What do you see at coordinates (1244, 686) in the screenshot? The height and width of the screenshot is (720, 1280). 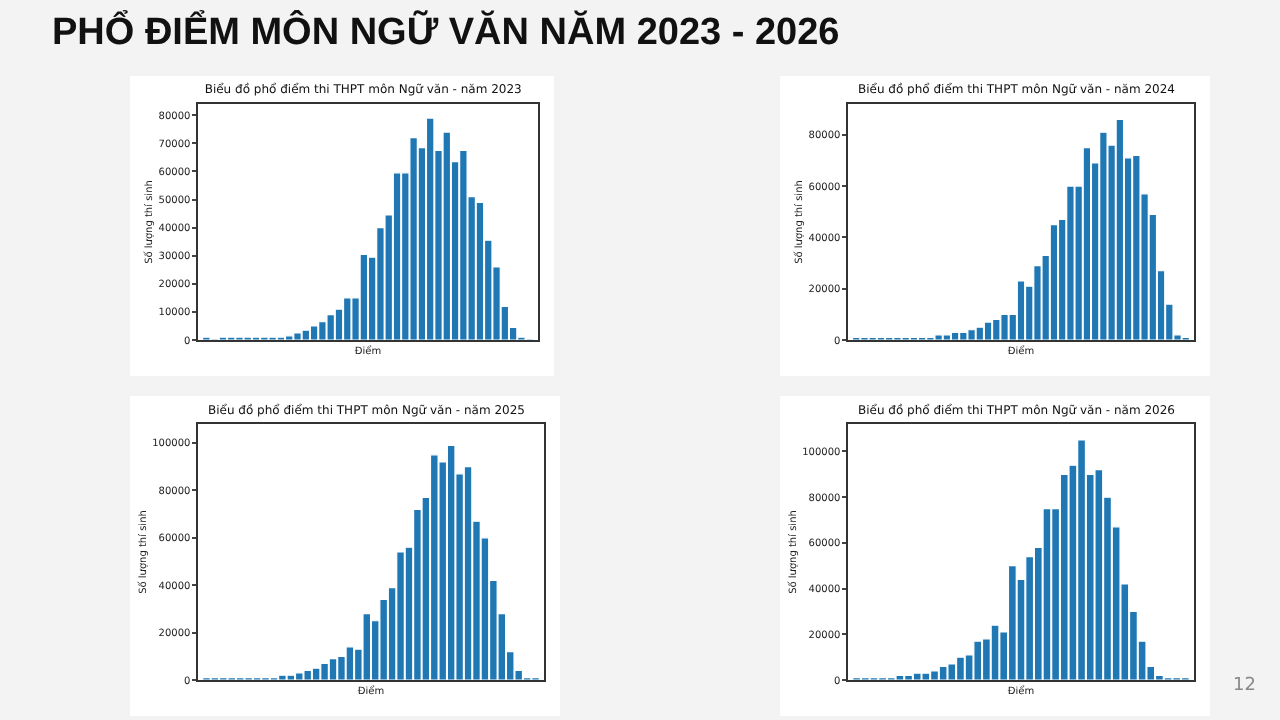 I see `text: 12` at bounding box center [1244, 686].